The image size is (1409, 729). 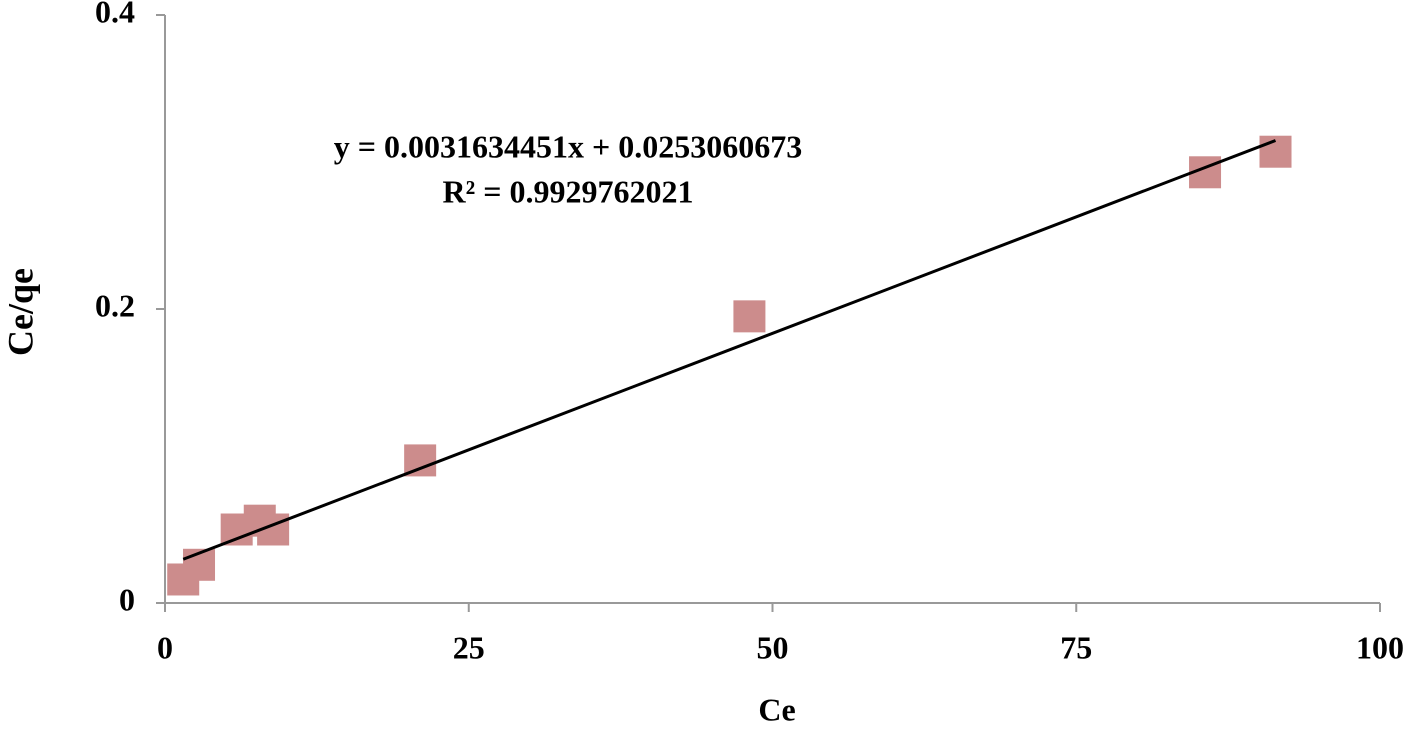 What do you see at coordinates (749, 316) in the screenshot?
I see `marker` at bounding box center [749, 316].